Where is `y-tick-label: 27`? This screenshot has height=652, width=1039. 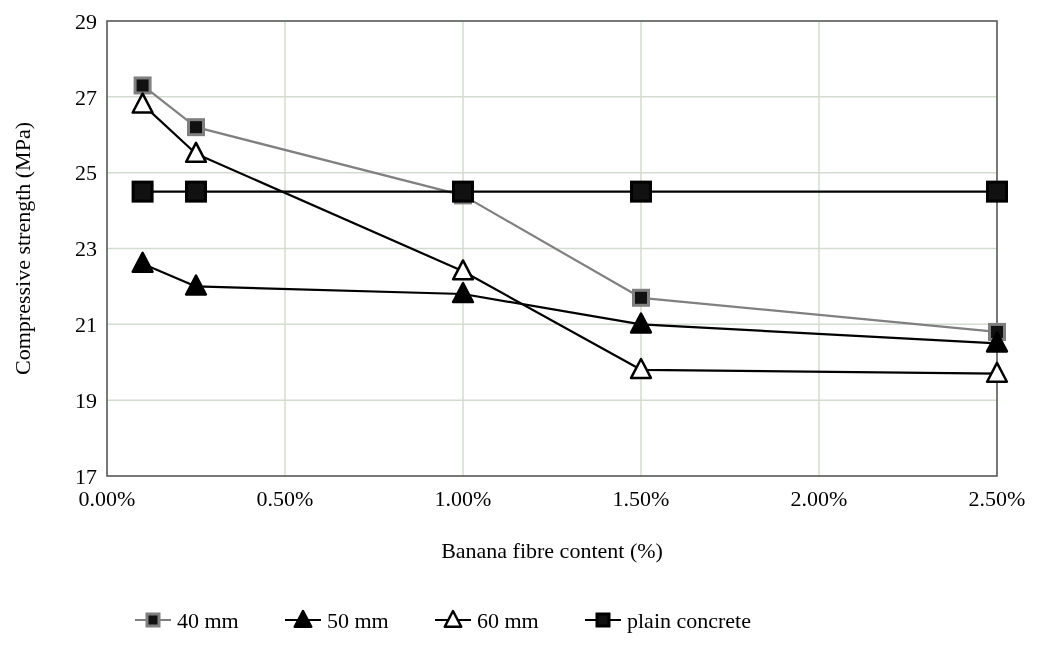
y-tick-label: 27 is located at coordinates (86, 97).